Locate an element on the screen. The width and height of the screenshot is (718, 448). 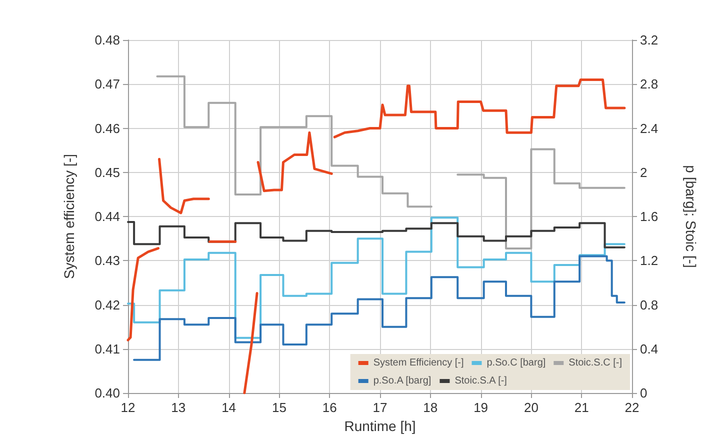
y-tick-label: 0.43 is located at coordinates (107, 260).